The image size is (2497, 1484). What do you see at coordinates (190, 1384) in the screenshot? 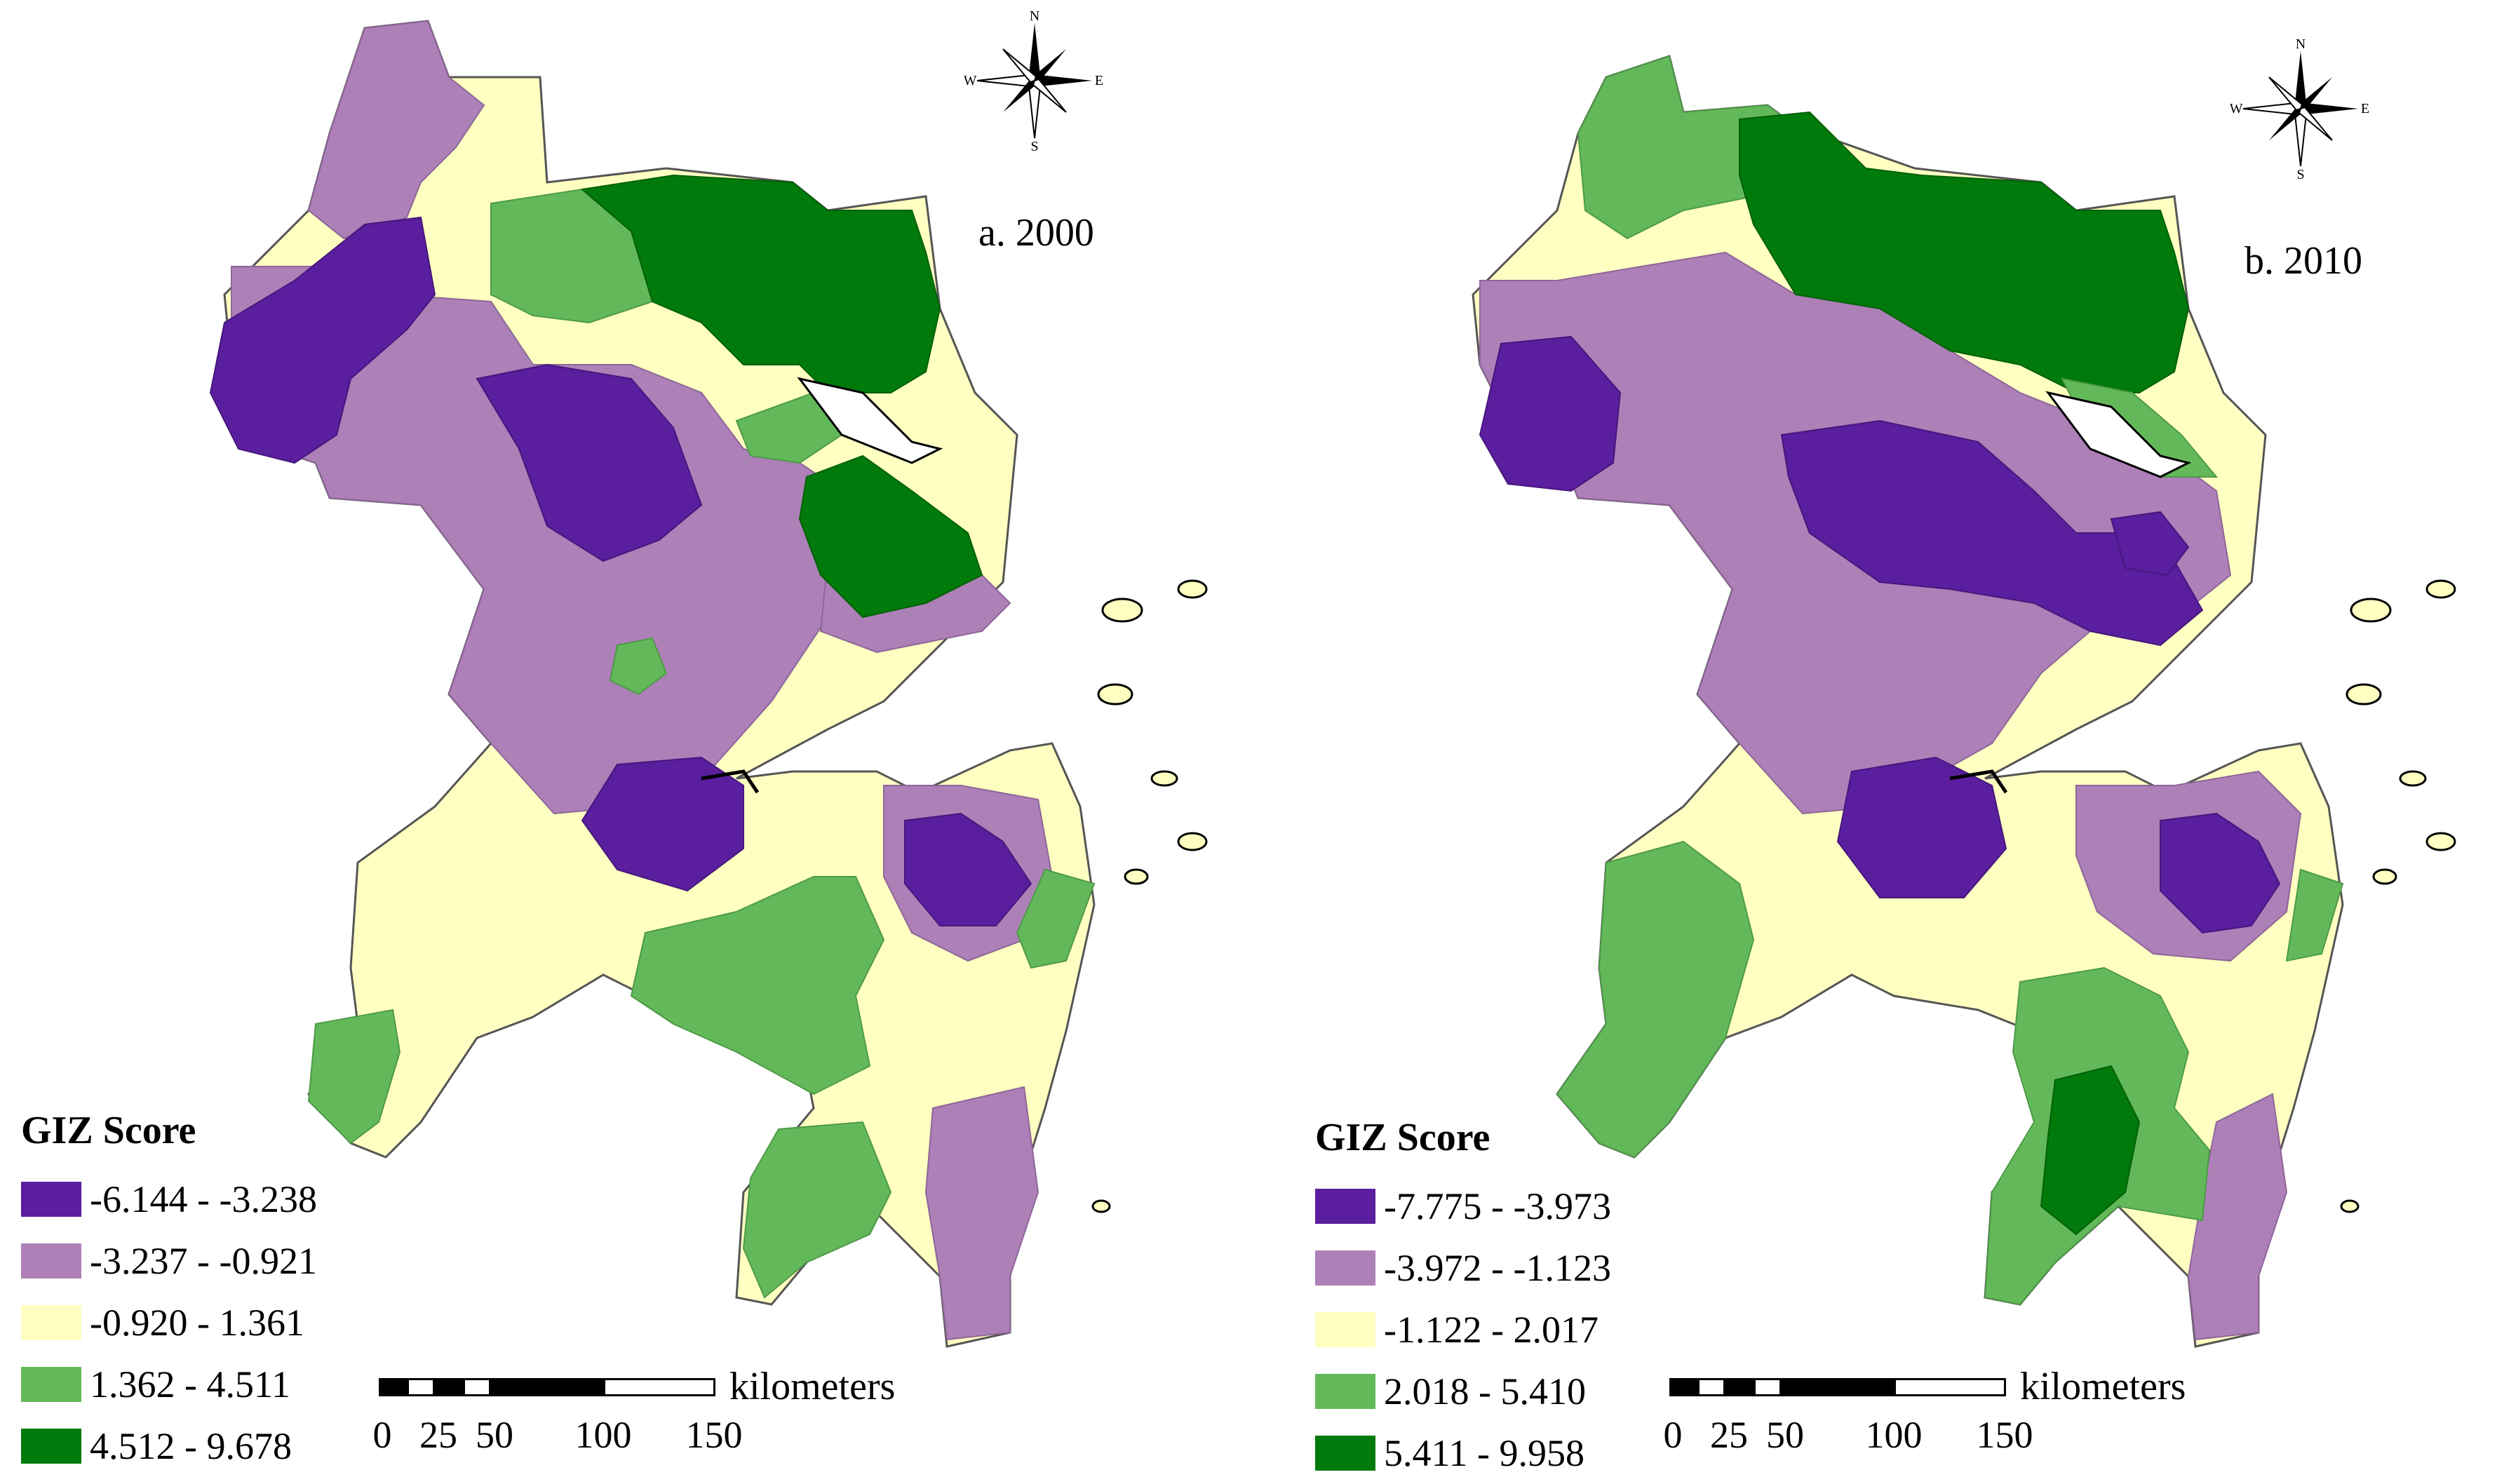
I see `legend-label: 1.362 - 4.511` at bounding box center [190, 1384].